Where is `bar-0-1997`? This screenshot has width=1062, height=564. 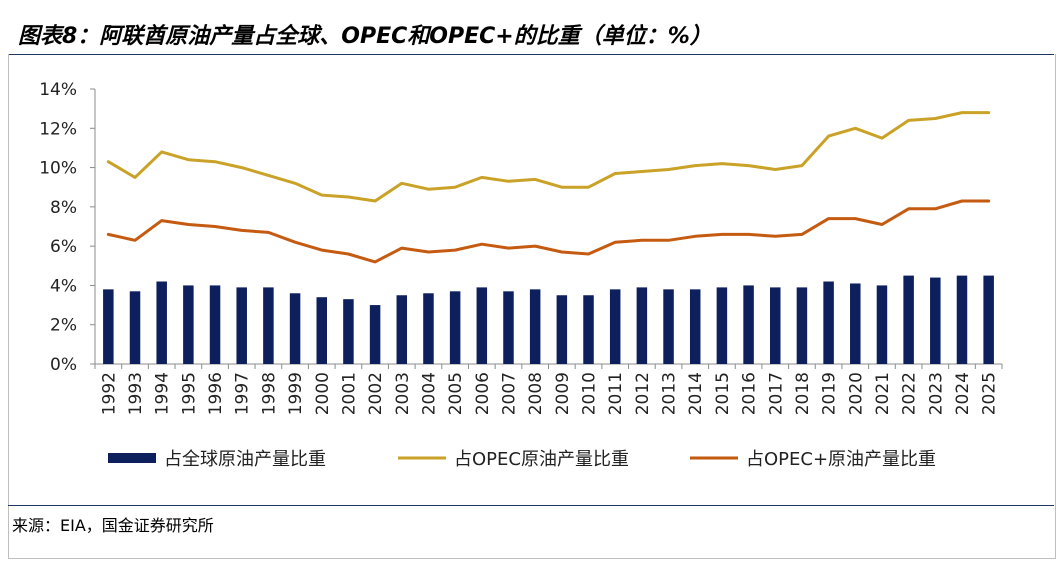
bar-0-1997 is located at coordinates (241, 325).